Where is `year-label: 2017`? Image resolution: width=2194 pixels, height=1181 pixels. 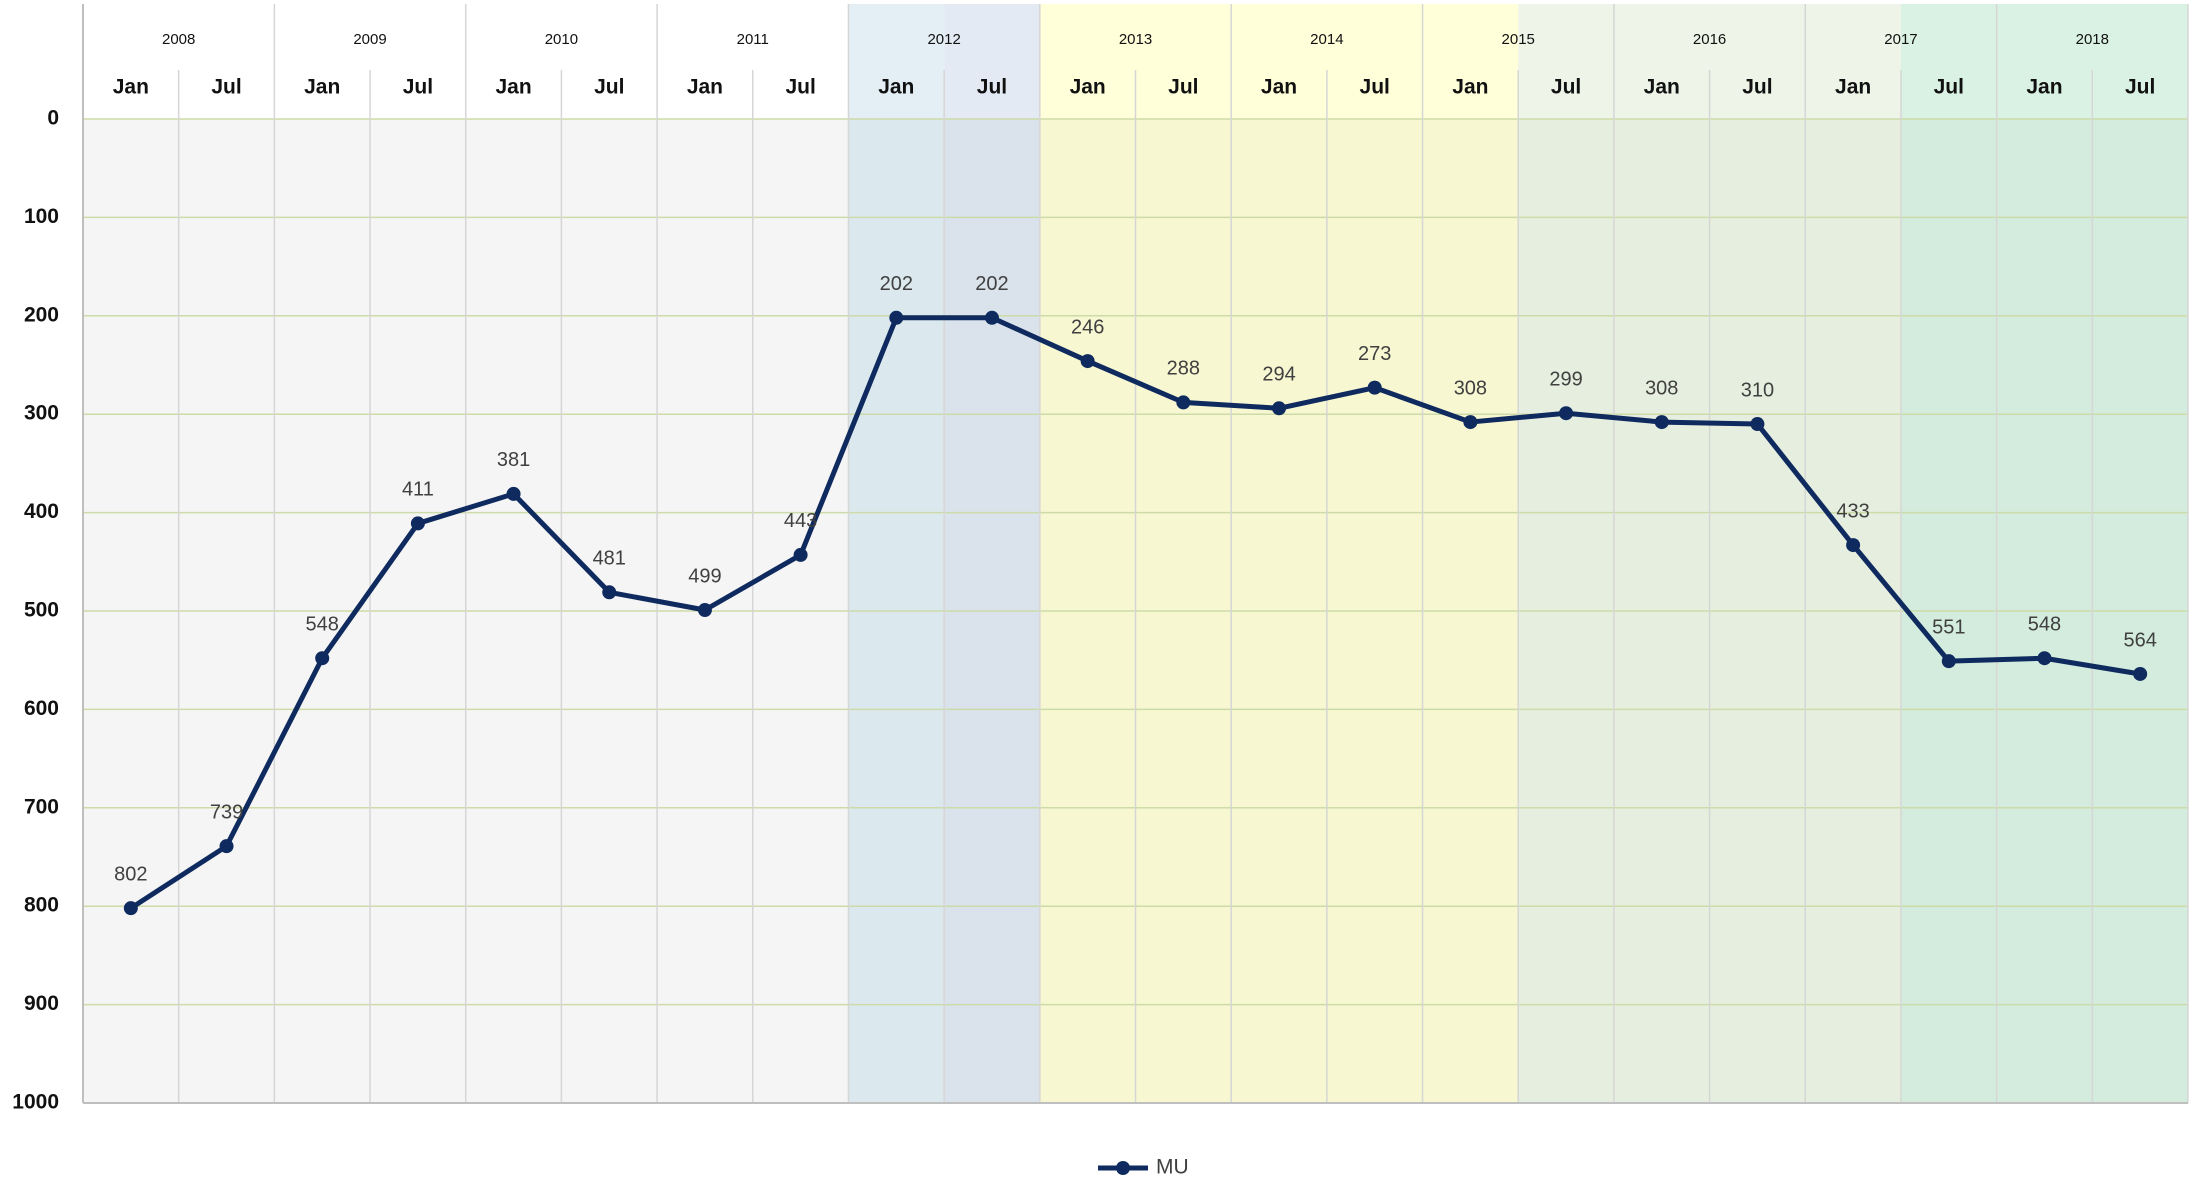
year-label: 2017 is located at coordinates (1900, 39).